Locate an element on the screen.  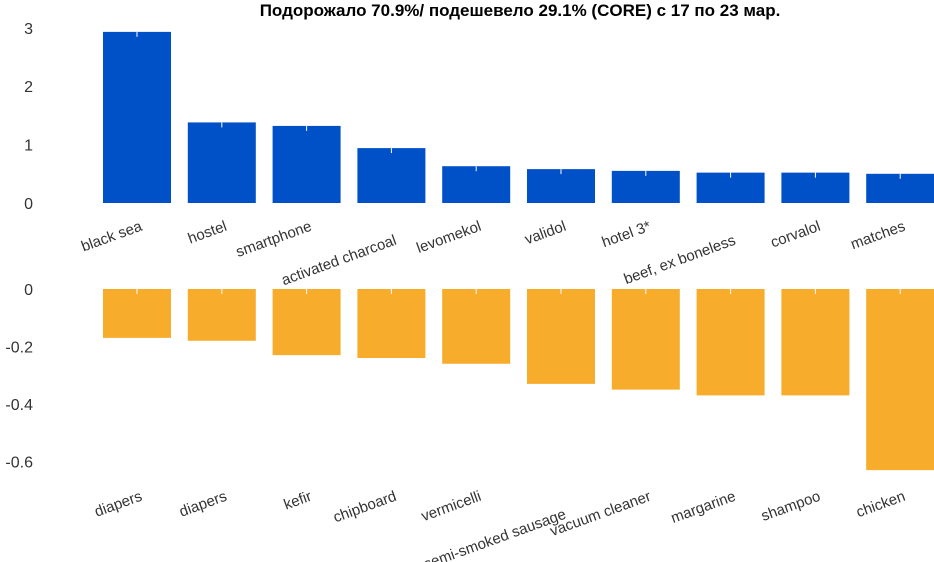
y-tick-label: 1 is located at coordinates (28, 146).